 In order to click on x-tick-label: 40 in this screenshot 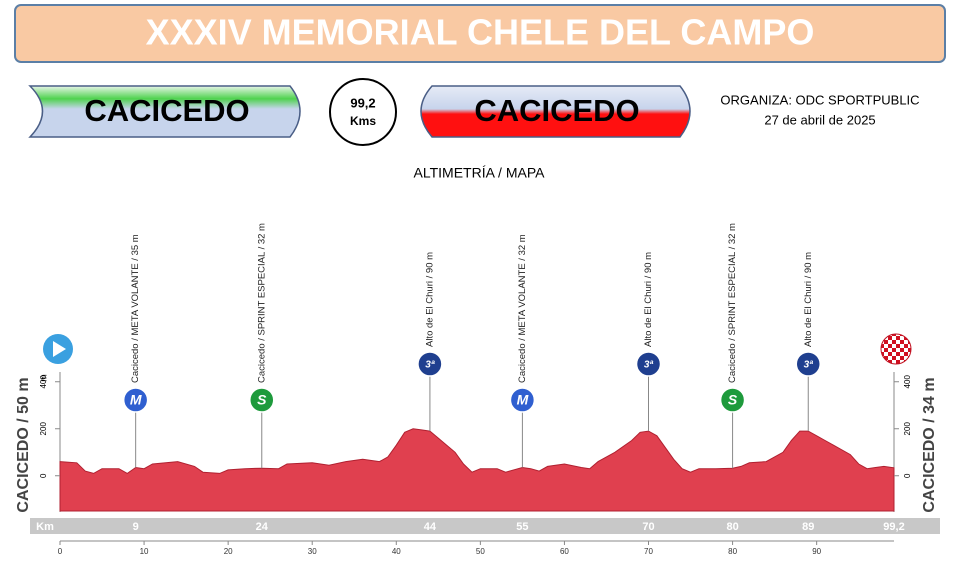, I will do `click(396, 551)`.